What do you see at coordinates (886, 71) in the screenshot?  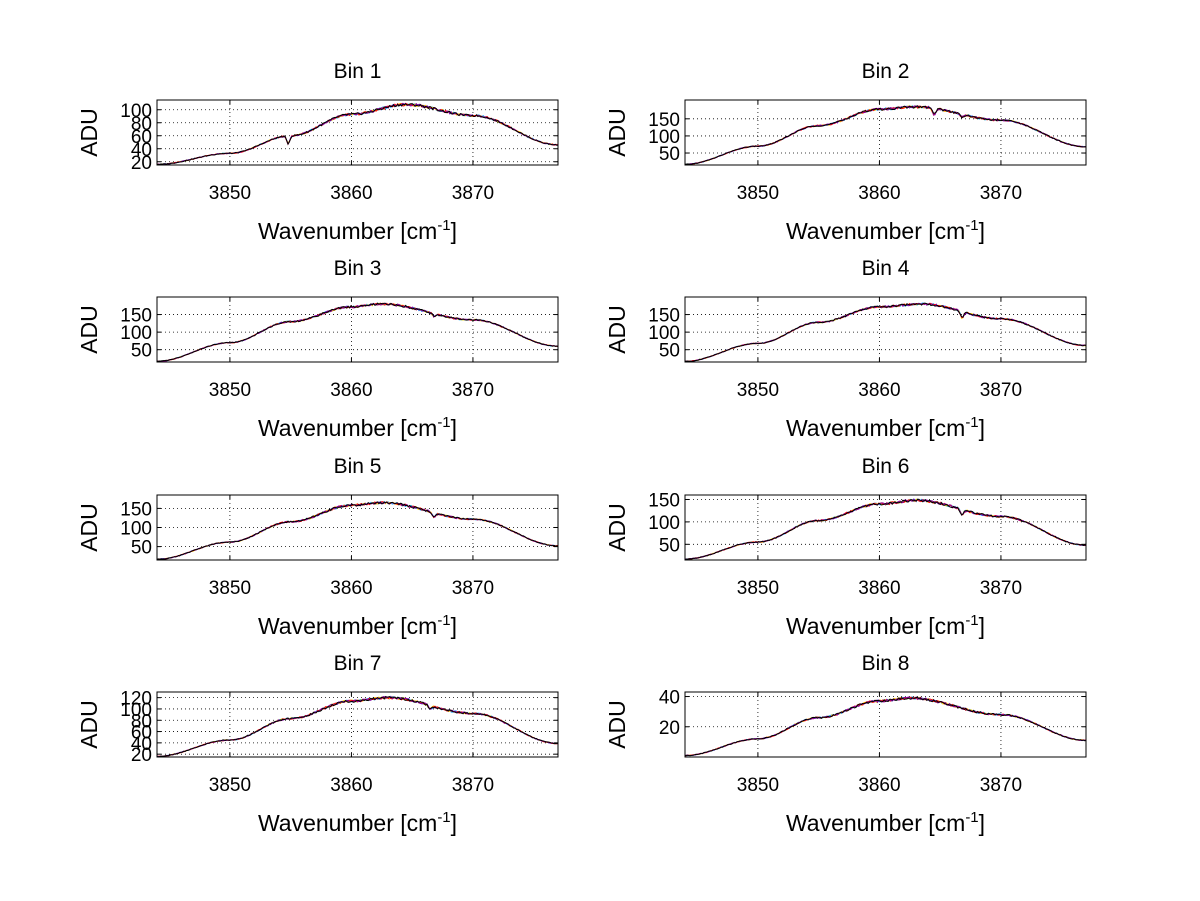 I see `plot-title: Bin 2` at bounding box center [886, 71].